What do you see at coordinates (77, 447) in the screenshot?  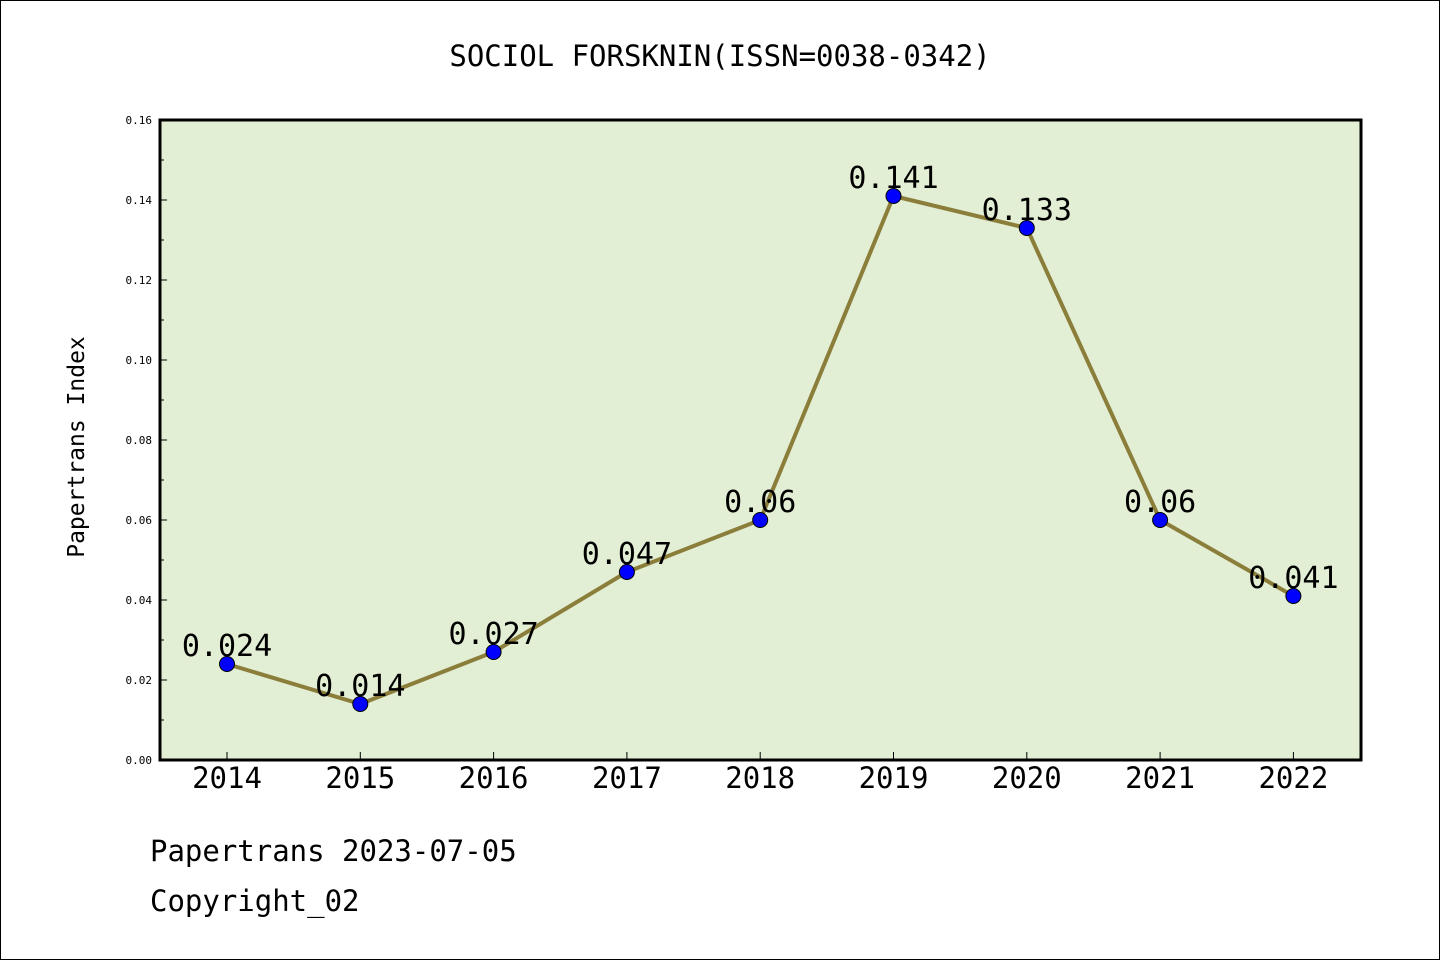 I see `y-axis-label: Papertrans Index` at bounding box center [77, 447].